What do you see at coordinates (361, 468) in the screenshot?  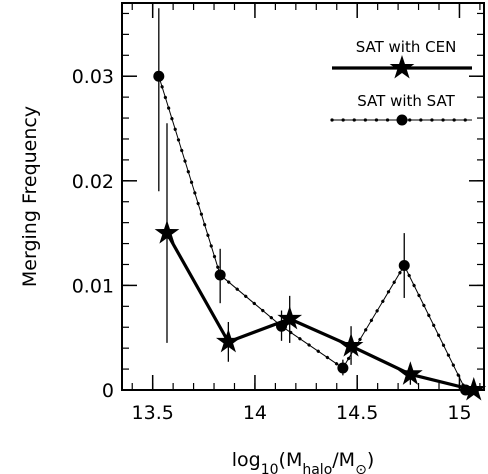 I see `x-label-sun: ⊙` at bounding box center [361, 468].